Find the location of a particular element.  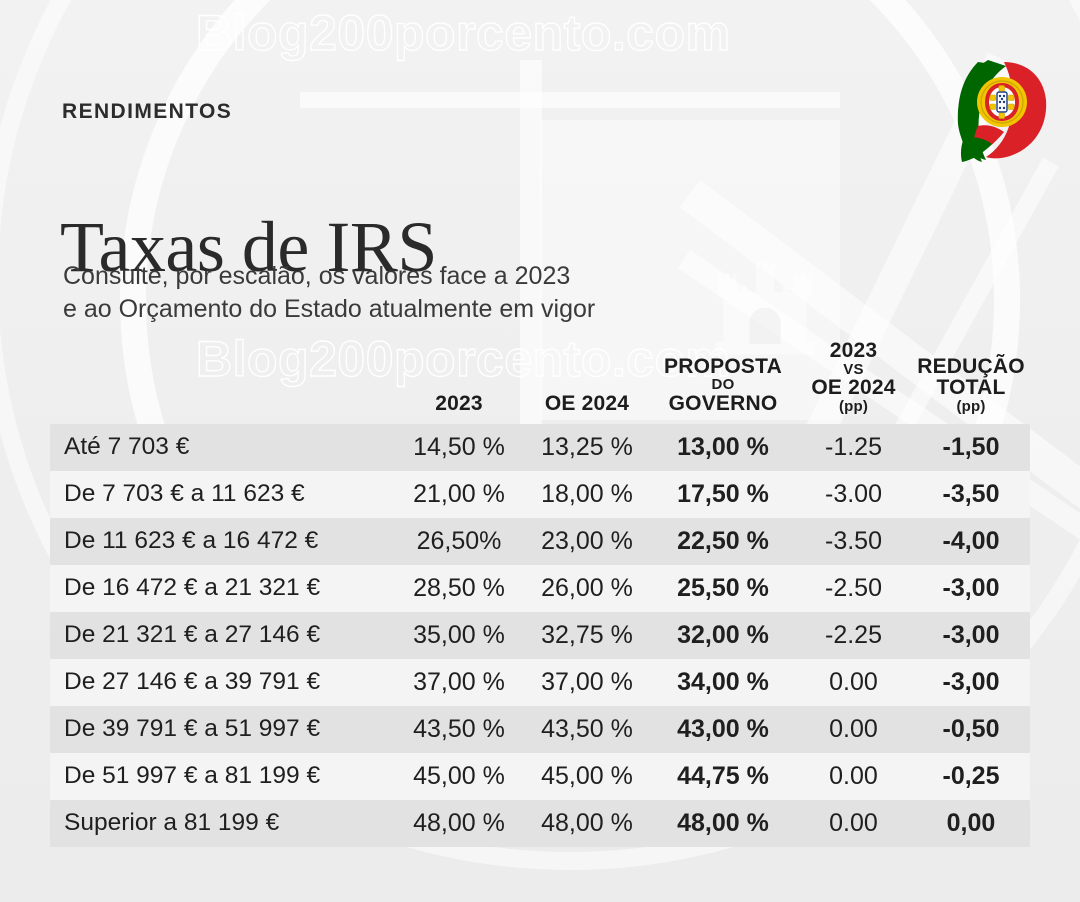

cell-reducao-total: -0,25 is located at coordinates (971, 776).